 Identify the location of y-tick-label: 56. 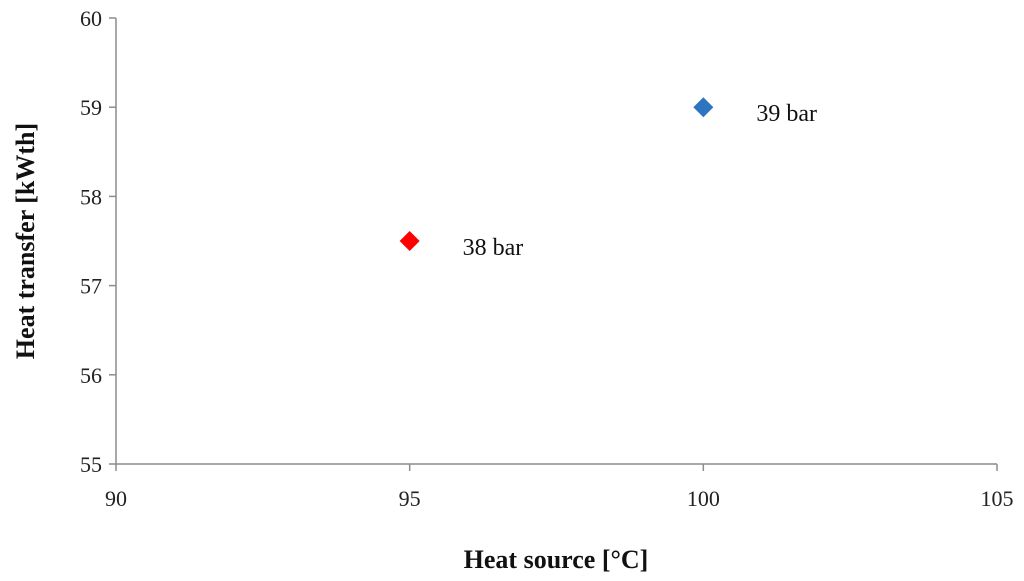
(91, 375).